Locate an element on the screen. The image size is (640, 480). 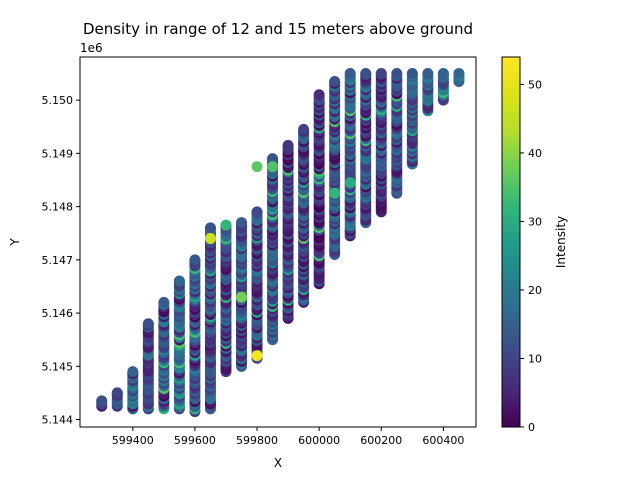
x-axis-ticks: 599400 599600 599800 600000 600200 600400 is located at coordinates (288, 437).